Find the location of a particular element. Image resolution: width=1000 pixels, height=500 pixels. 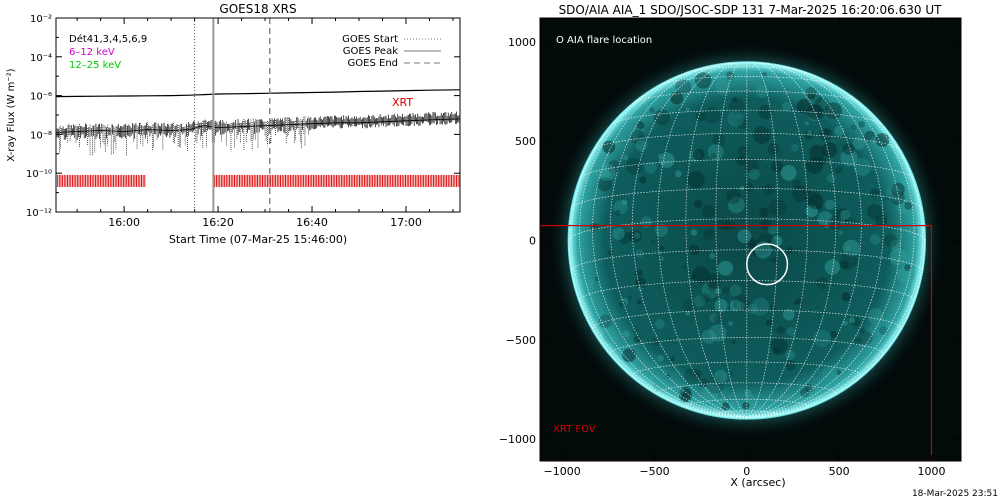

x-tick-label: 16:00 is located at coordinates (124, 222).